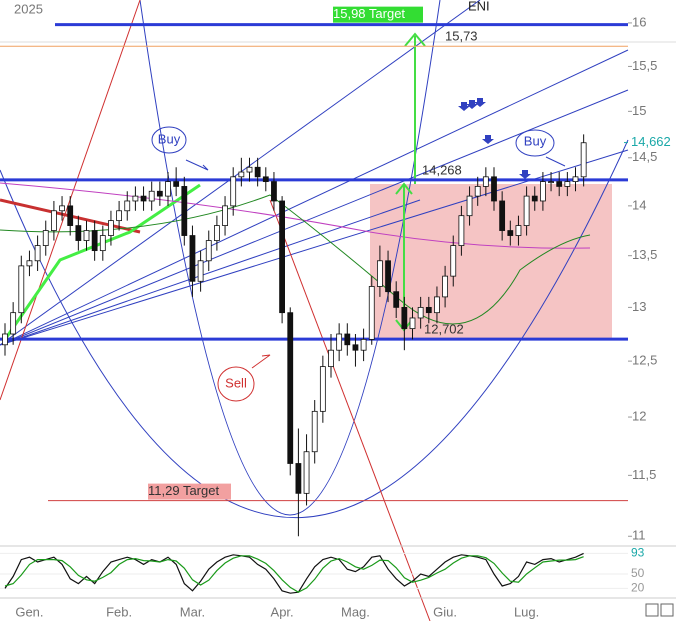  I want to click on y-tick-label: 16, so click(639, 21).